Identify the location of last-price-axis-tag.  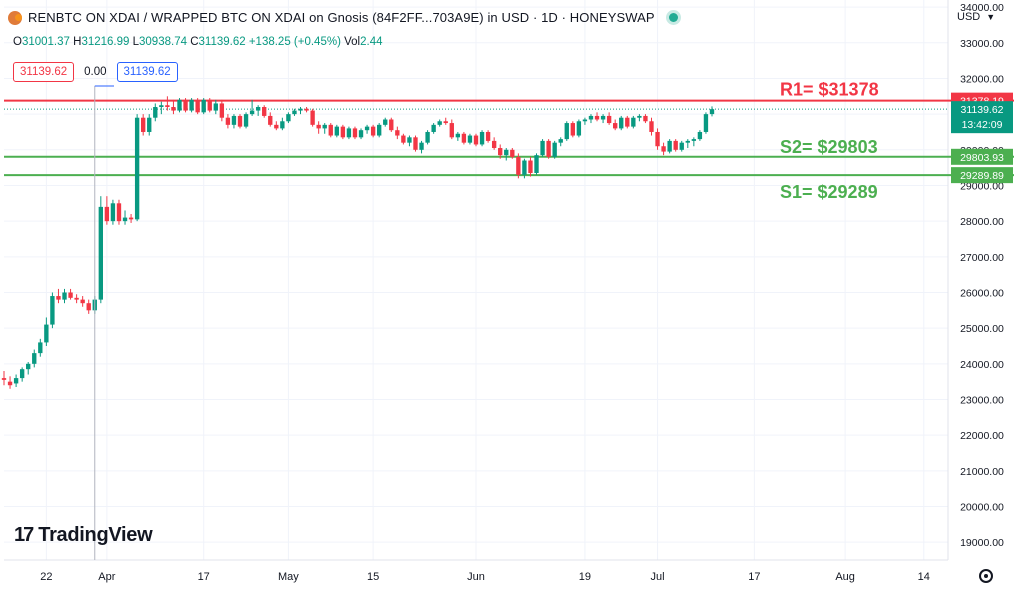
(982, 117).